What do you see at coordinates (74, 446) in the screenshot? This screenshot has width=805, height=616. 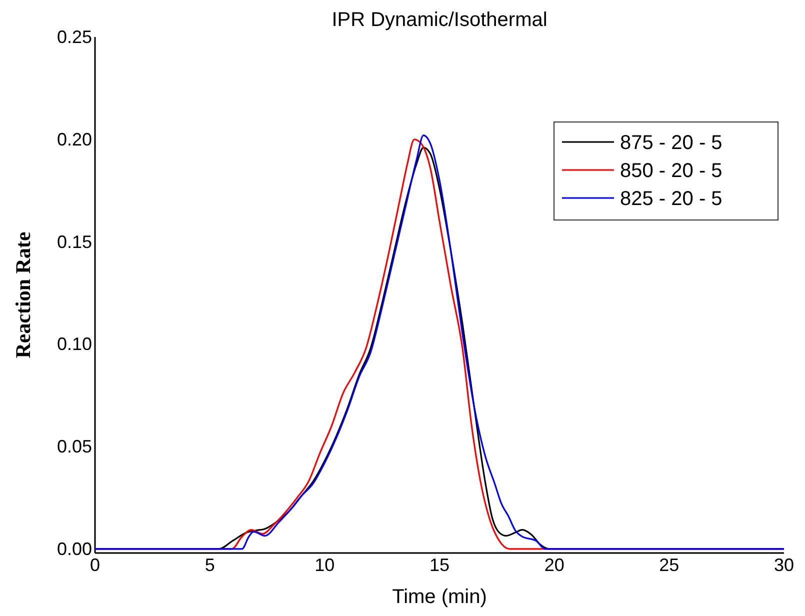 I see `y-tick-label: 0.05` at bounding box center [74, 446].